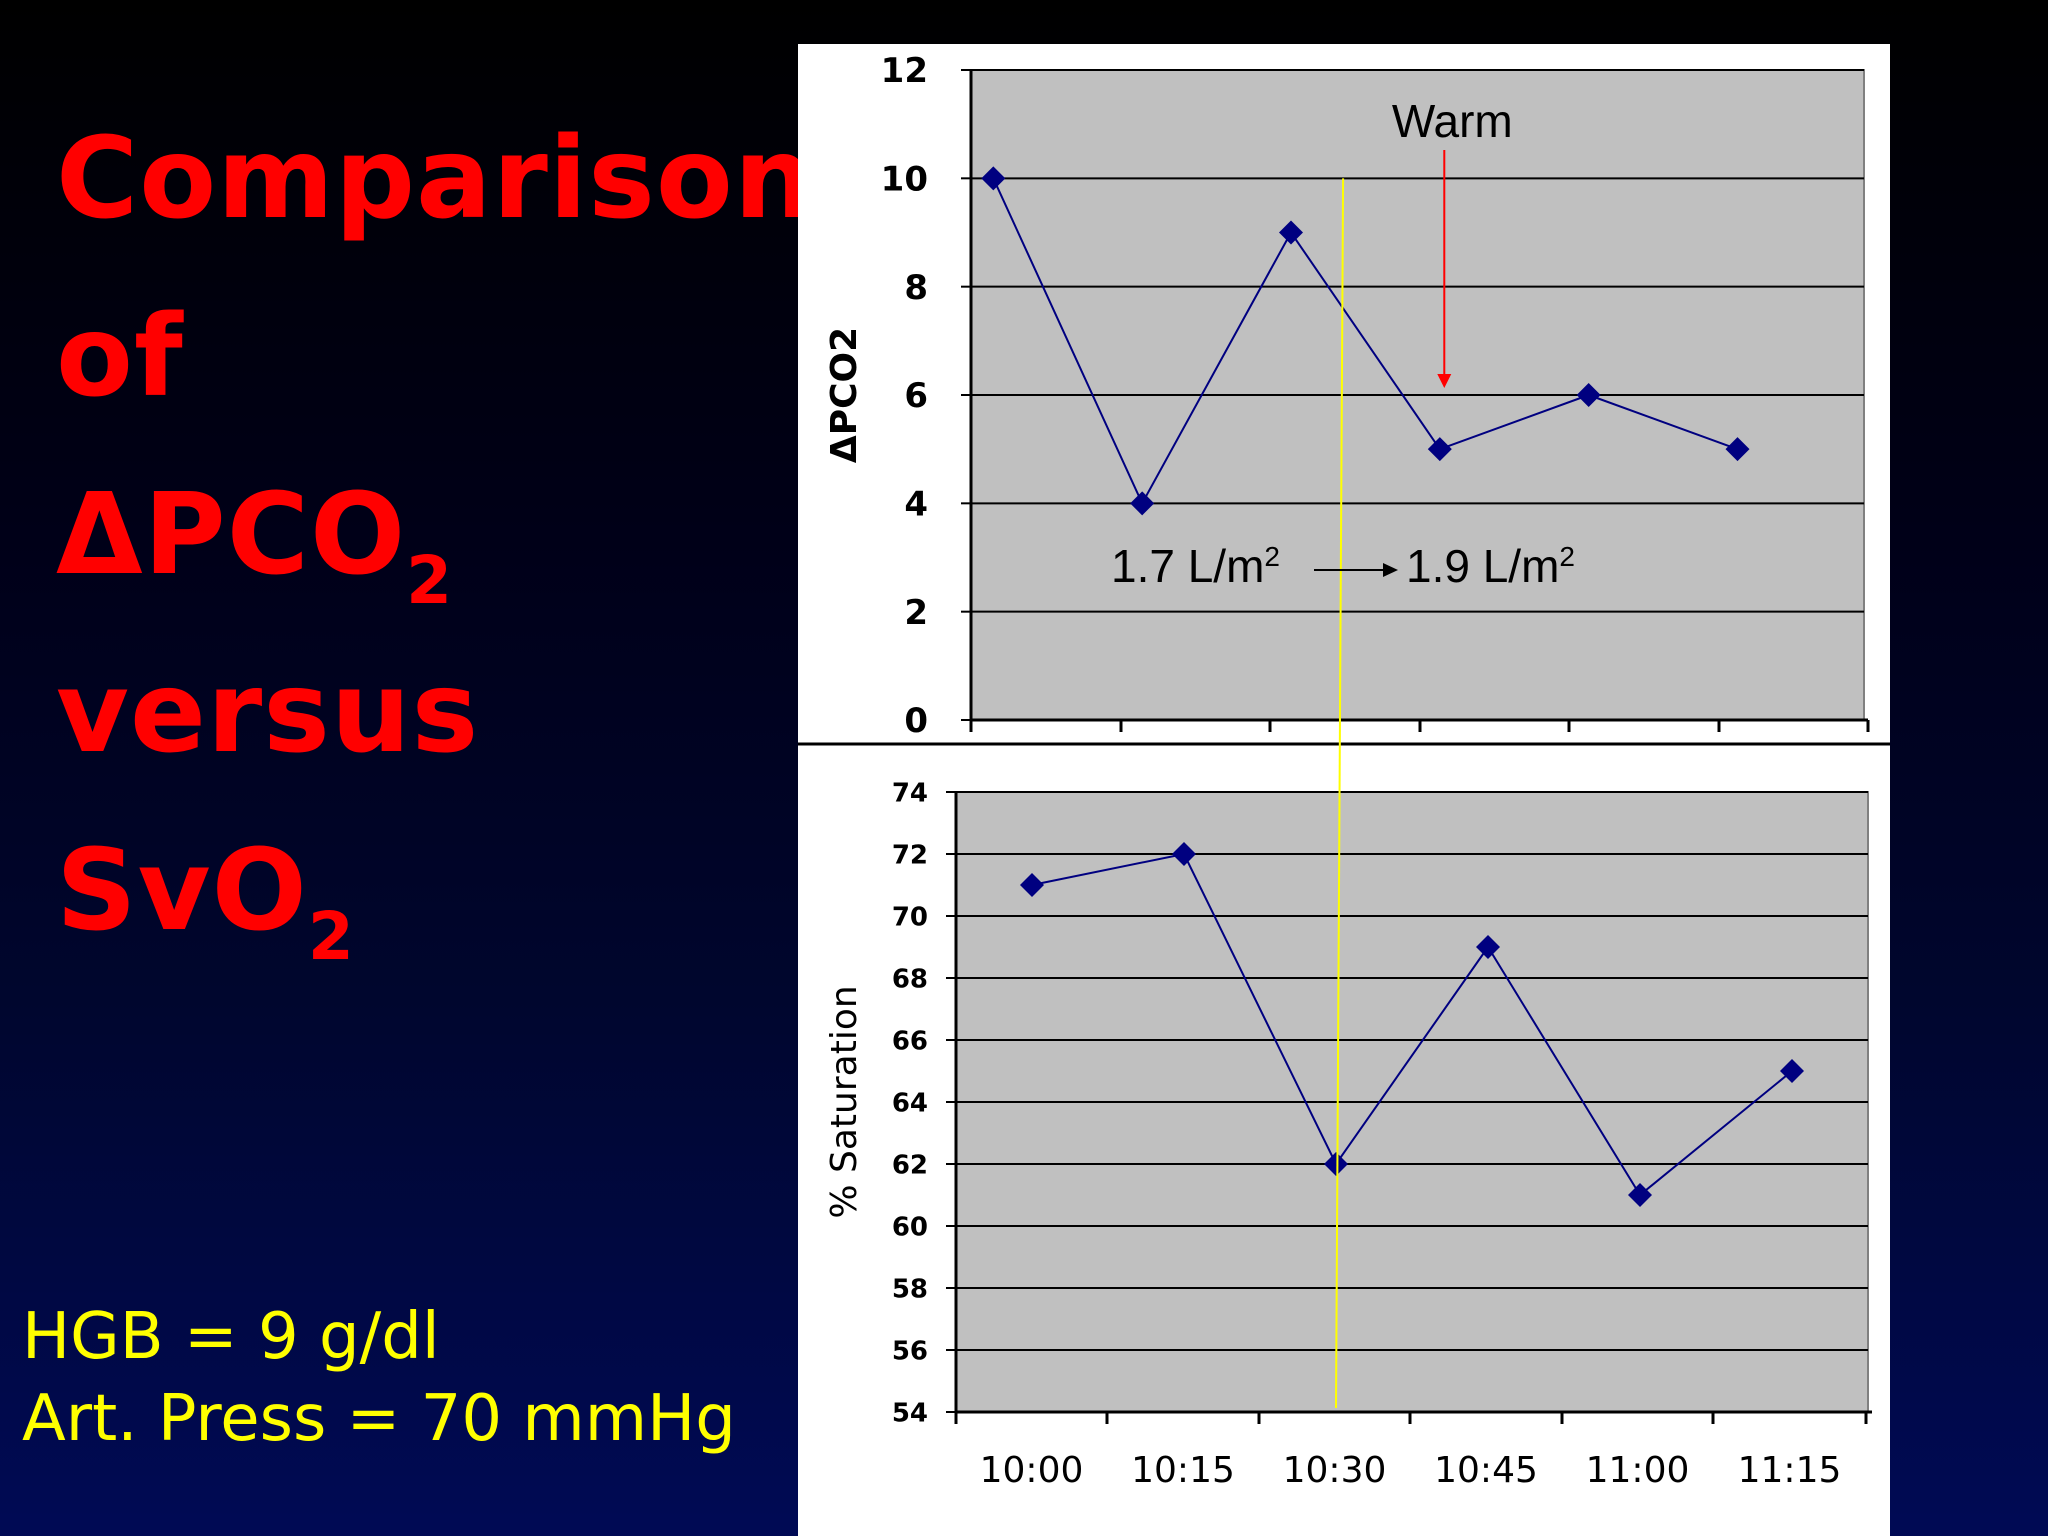 The width and height of the screenshot is (2048, 1536). What do you see at coordinates (205, 900) in the screenshot?
I see `title-line-5: SvO2` at bounding box center [205, 900].